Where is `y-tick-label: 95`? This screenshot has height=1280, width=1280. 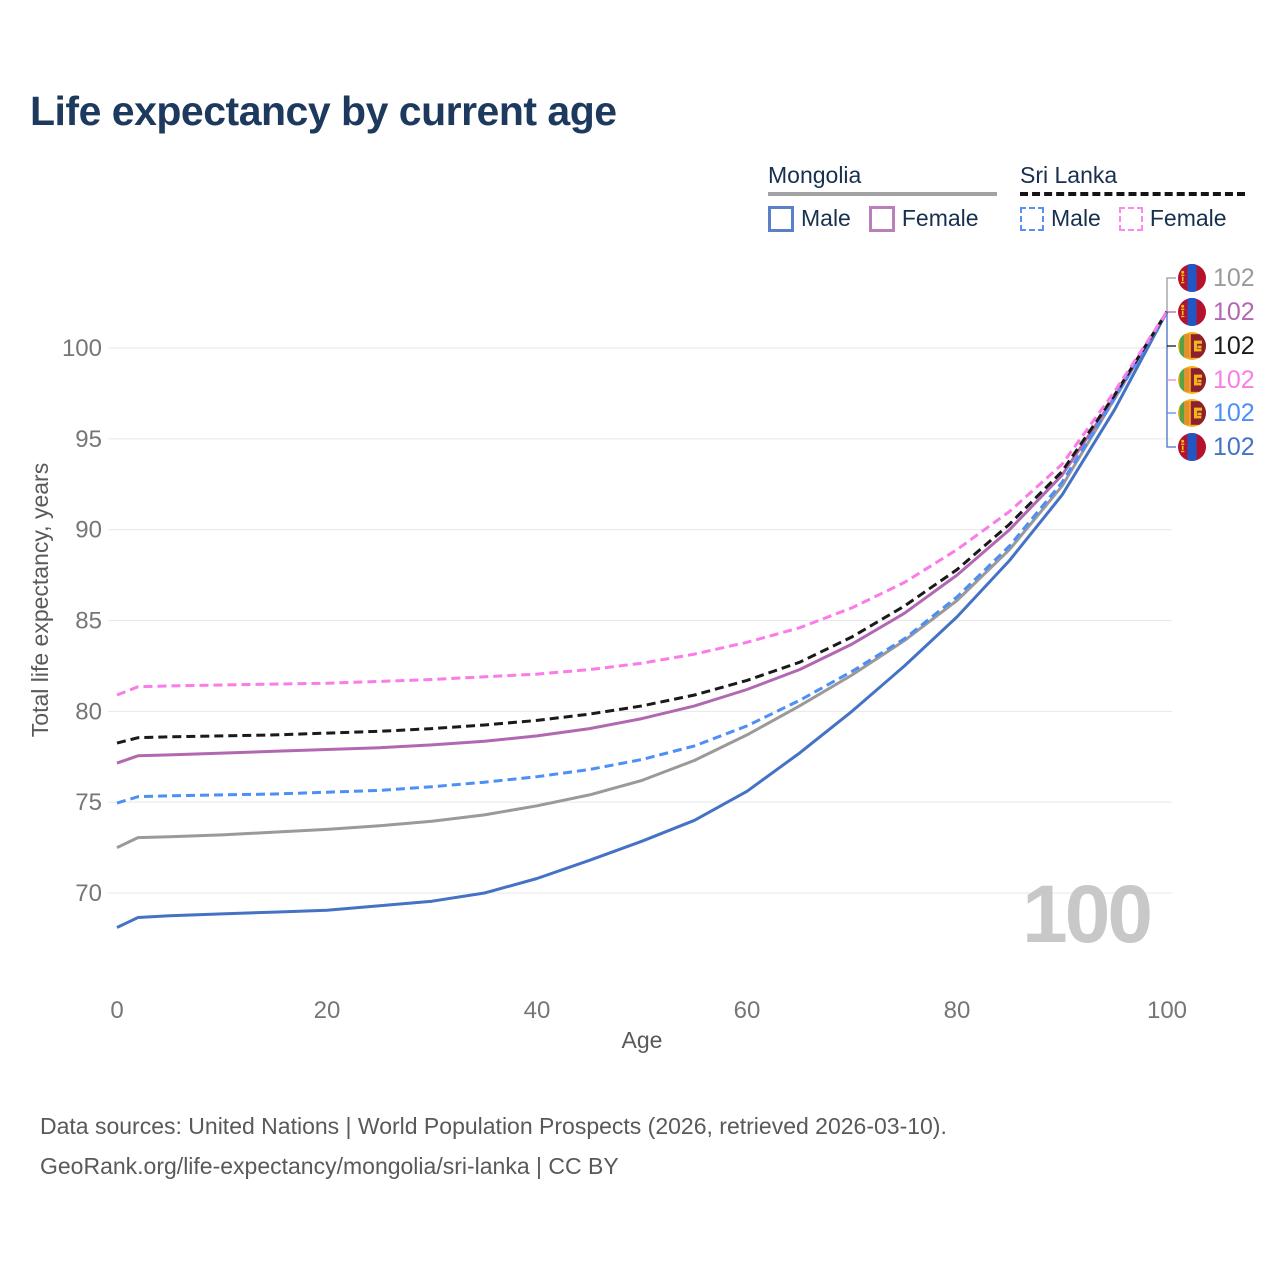
y-tick-label: 95 is located at coordinates (88, 439).